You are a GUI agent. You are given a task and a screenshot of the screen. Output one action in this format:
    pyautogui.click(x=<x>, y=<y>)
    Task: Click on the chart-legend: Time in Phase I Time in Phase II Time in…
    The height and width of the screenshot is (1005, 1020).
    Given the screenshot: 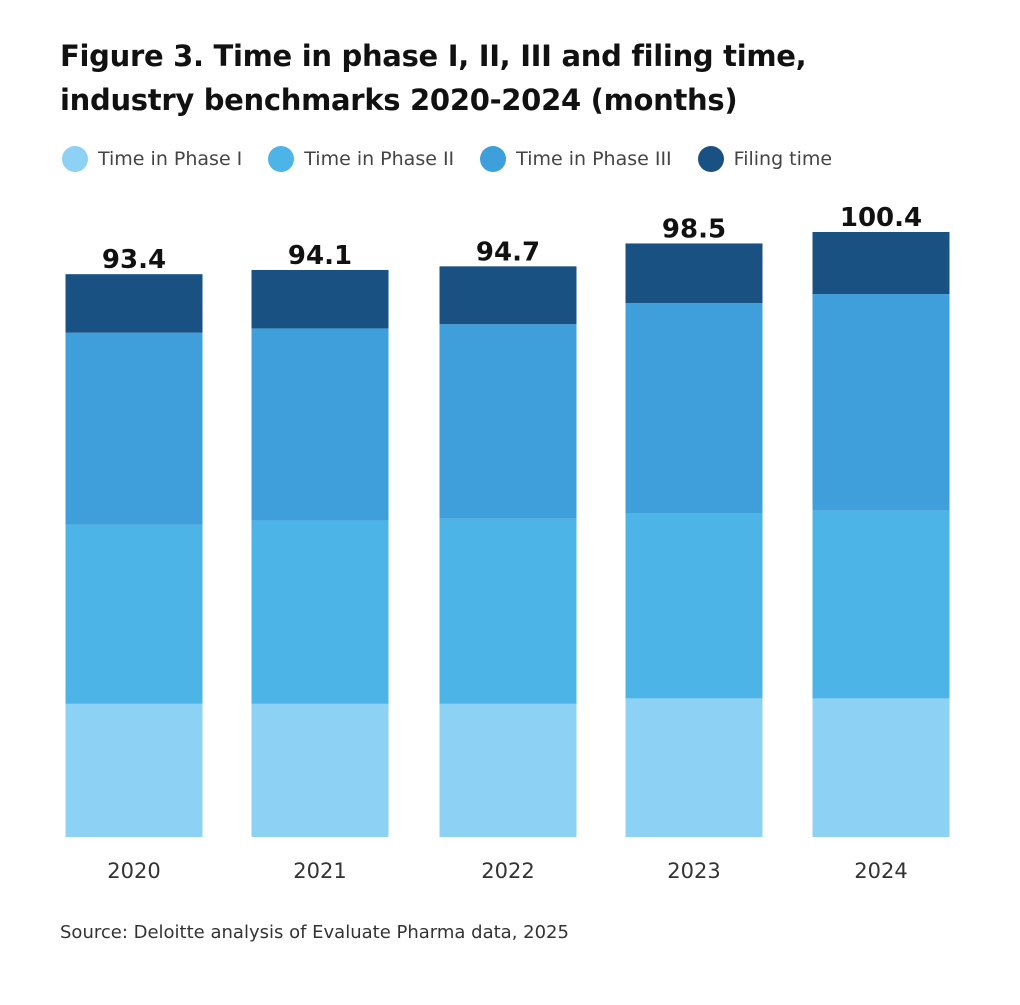 What is the action you would take?
    pyautogui.click(x=460, y=159)
    